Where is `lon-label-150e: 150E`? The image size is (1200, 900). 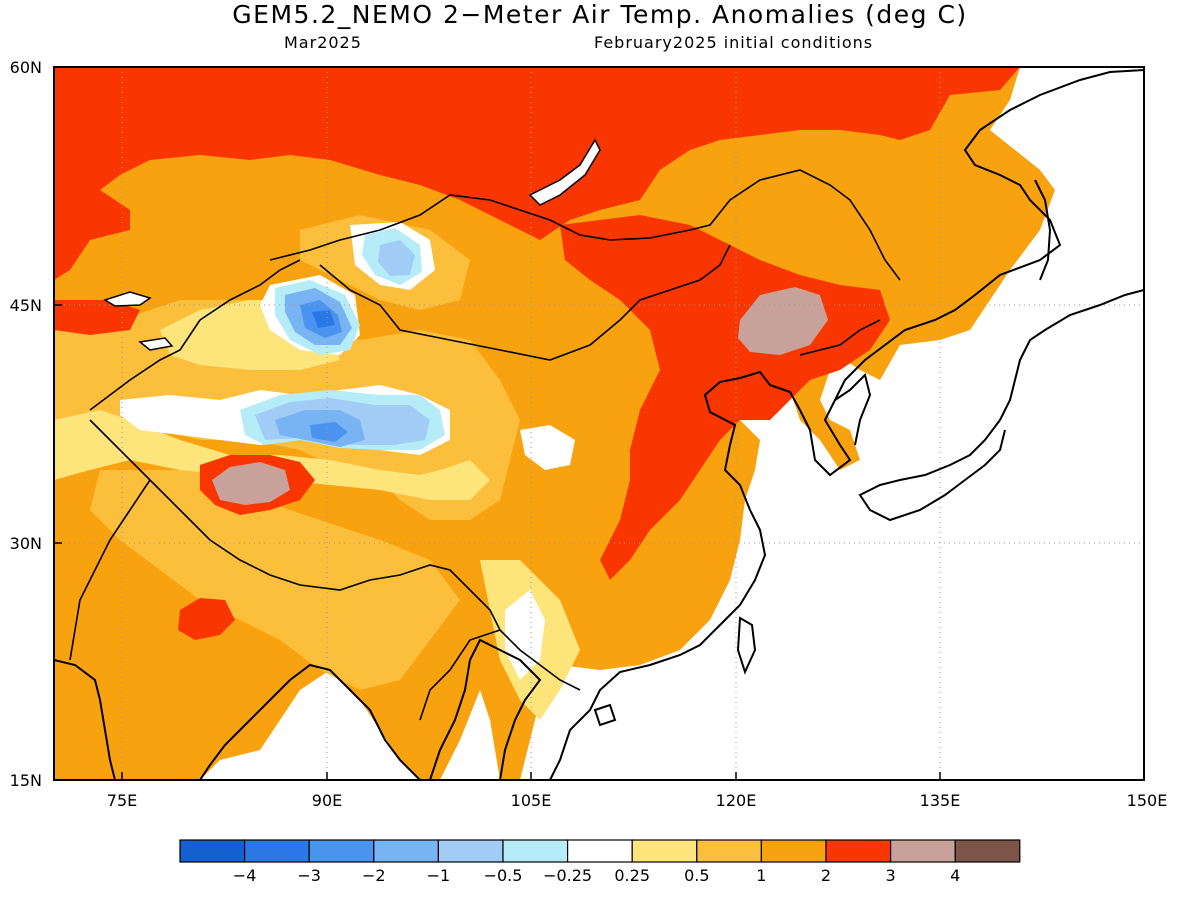
lon-label-150e: 150E is located at coordinates (1147, 800).